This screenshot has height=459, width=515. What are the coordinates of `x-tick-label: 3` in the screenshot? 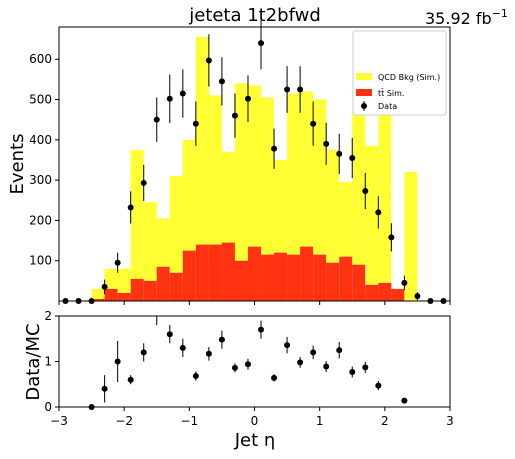 It's located at (450, 421).